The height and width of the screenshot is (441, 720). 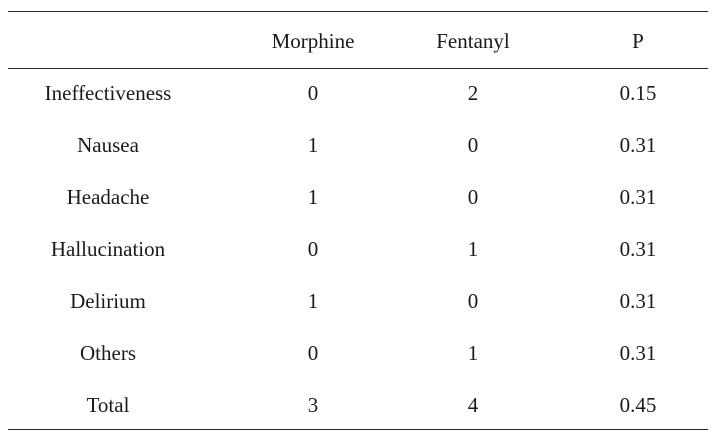 What do you see at coordinates (358, 353) in the screenshot?
I see `table-row: Others 0 1 0.31` at bounding box center [358, 353].